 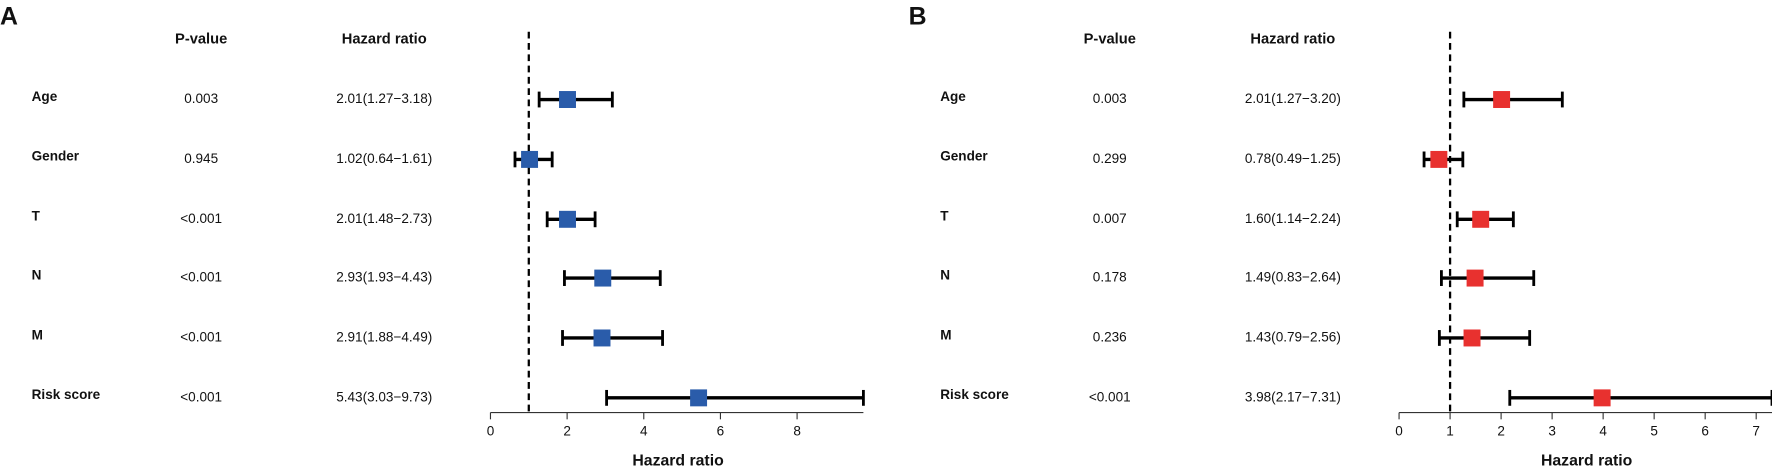 What do you see at coordinates (1293, 337) in the screenshot?
I see `hr-label: 1.43(0.79−2.56)` at bounding box center [1293, 337].